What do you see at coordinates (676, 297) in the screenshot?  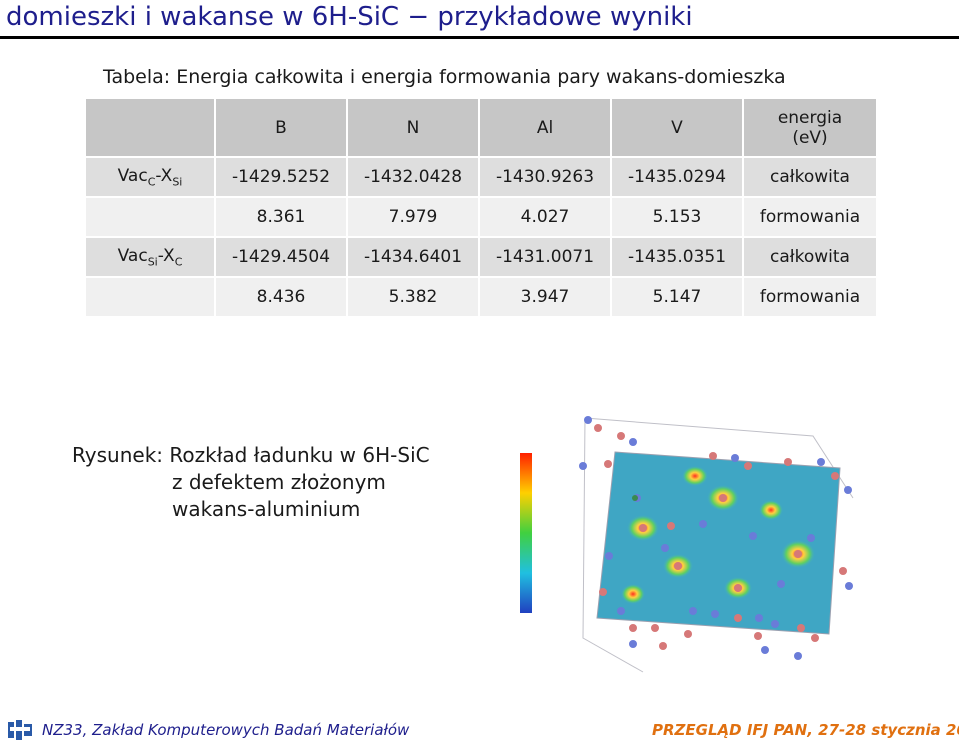 I see `table-cell: 5.147` at bounding box center [676, 297].